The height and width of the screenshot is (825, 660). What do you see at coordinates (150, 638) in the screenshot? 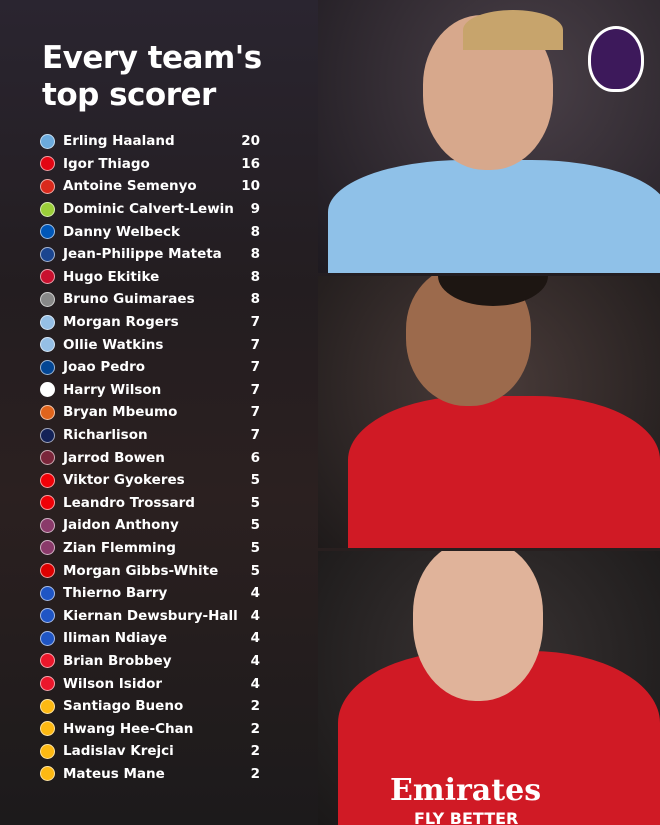
I see `list-item: Iliman Ndiaye 4` at bounding box center [150, 638].